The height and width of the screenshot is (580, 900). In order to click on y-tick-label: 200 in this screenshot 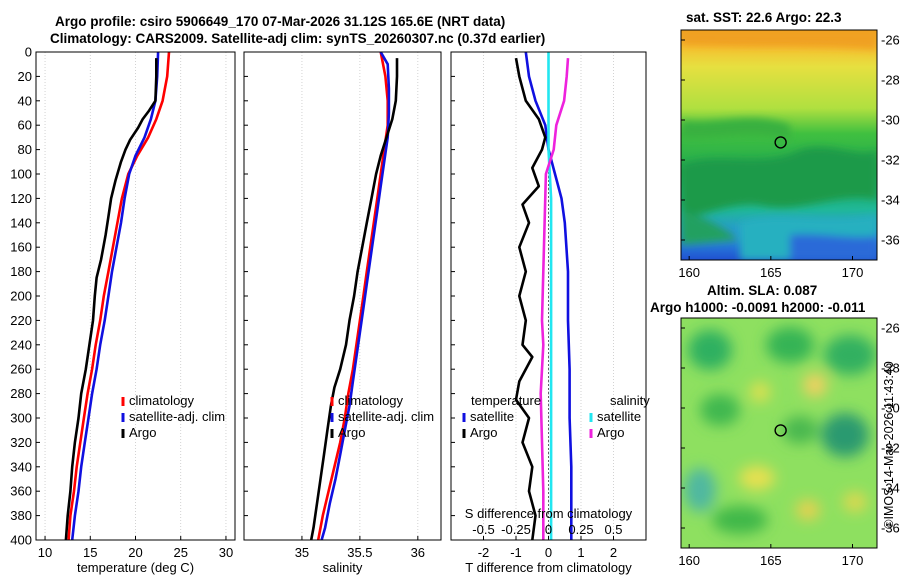, I will do `click(21, 296)`.